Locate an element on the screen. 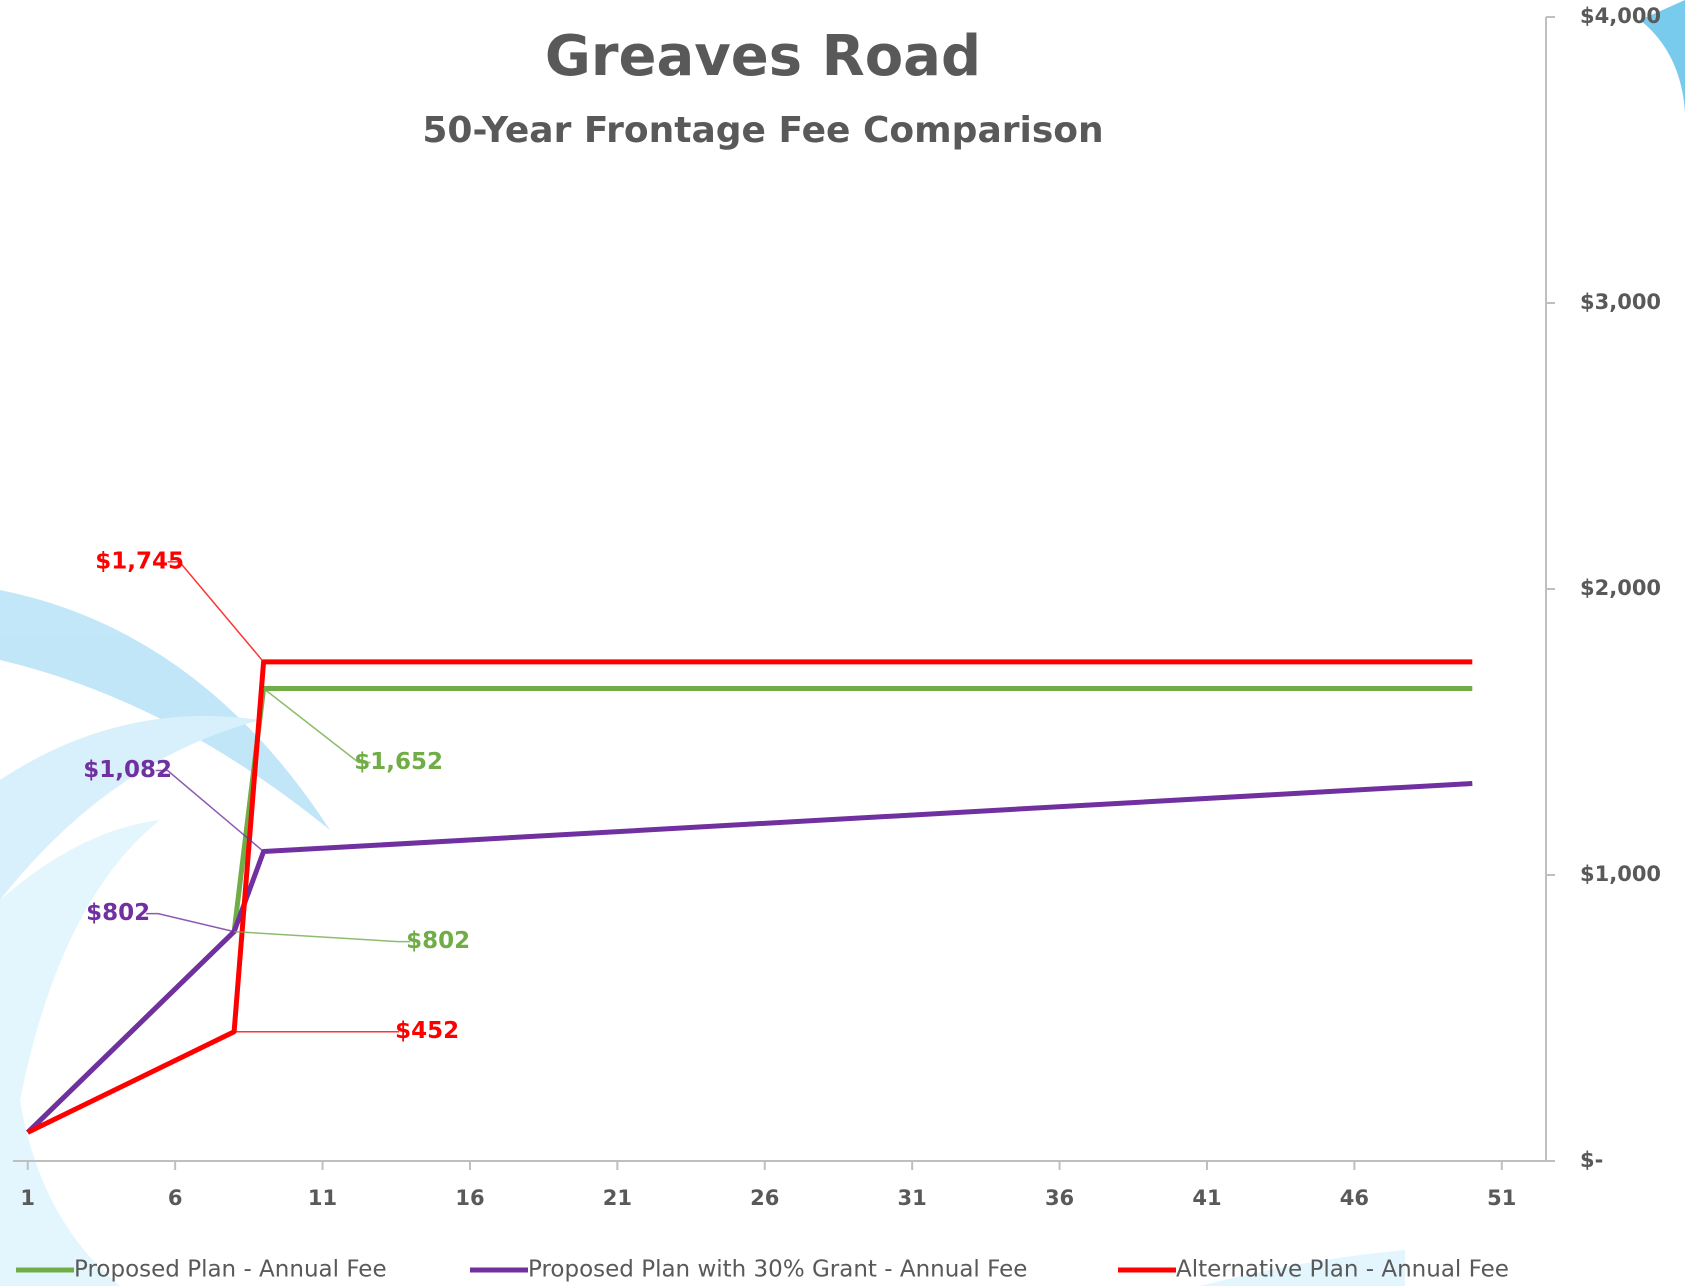 This screenshot has width=1685, height=1286. x-tick-label: 11 is located at coordinates (322, 1198).